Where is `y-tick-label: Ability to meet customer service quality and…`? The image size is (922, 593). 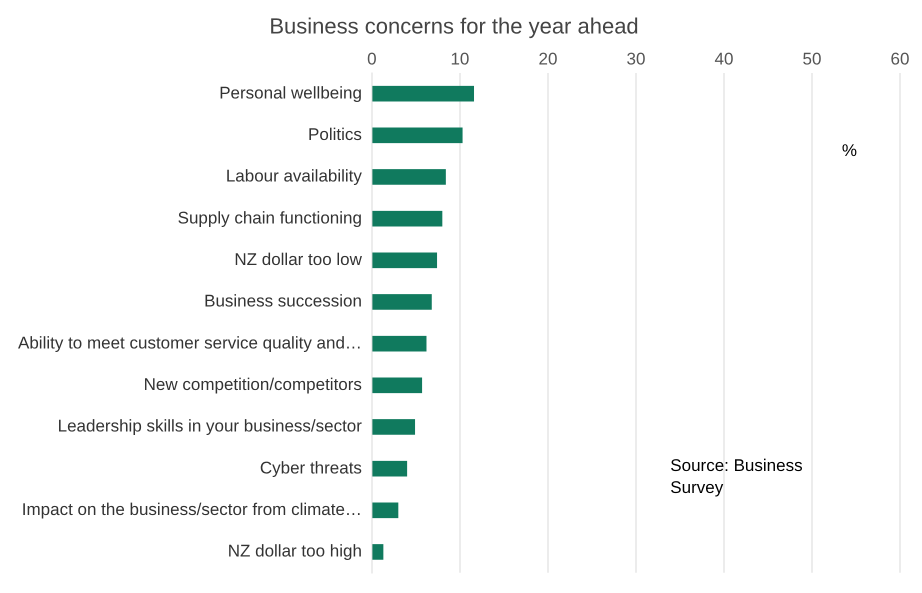 y-tick-label: Ability to meet customer service quality and… is located at coordinates (190, 342).